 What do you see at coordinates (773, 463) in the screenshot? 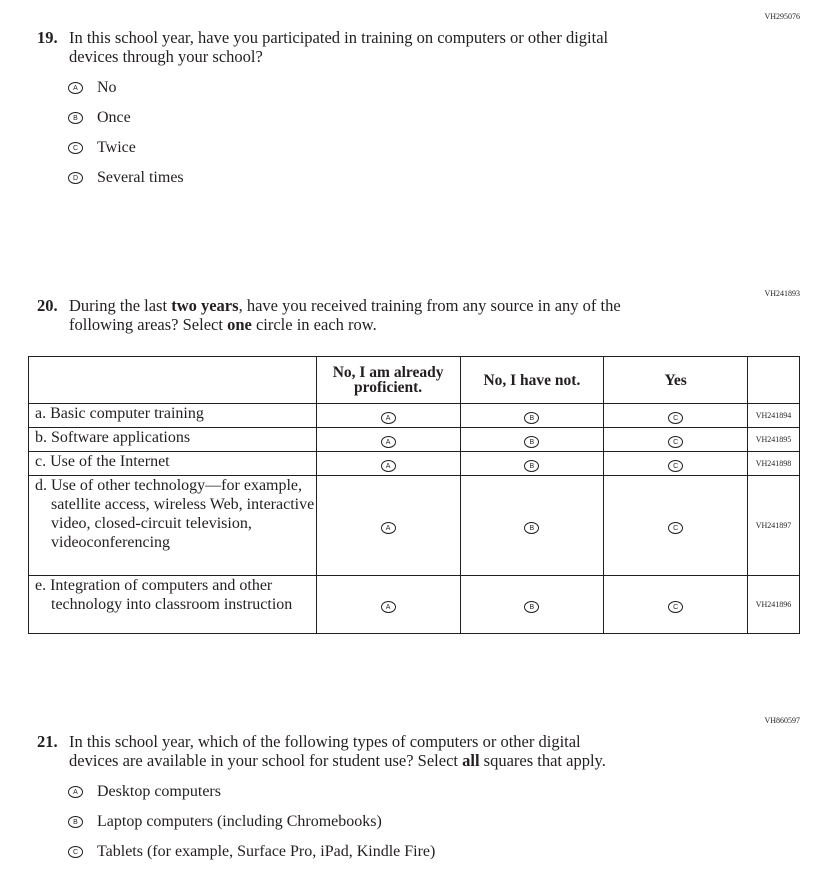
I see `row-code: VH241898` at bounding box center [773, 463].